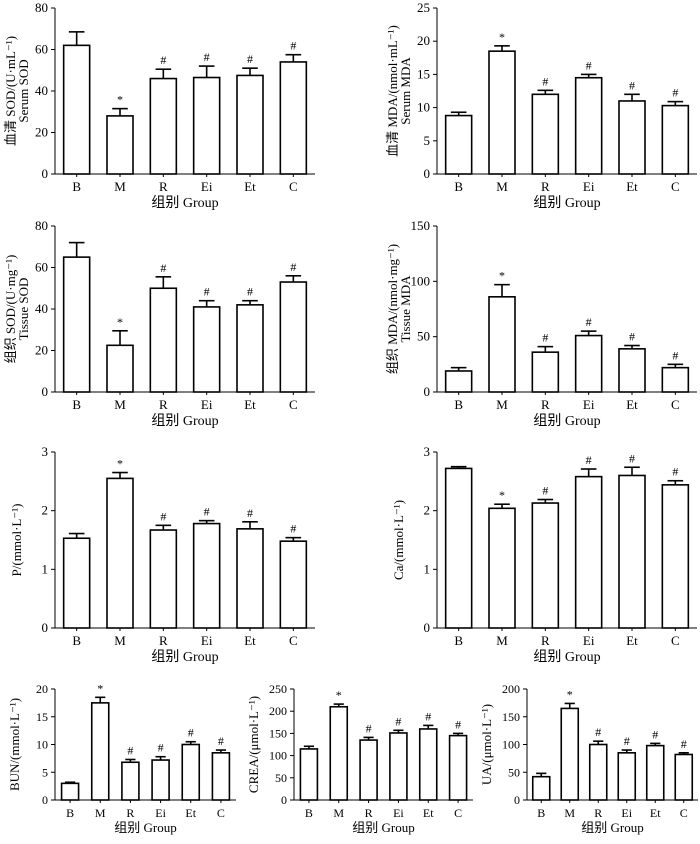 The image size is (700, 844). I want to click on y-tick-label: 25, so click(423, 7).